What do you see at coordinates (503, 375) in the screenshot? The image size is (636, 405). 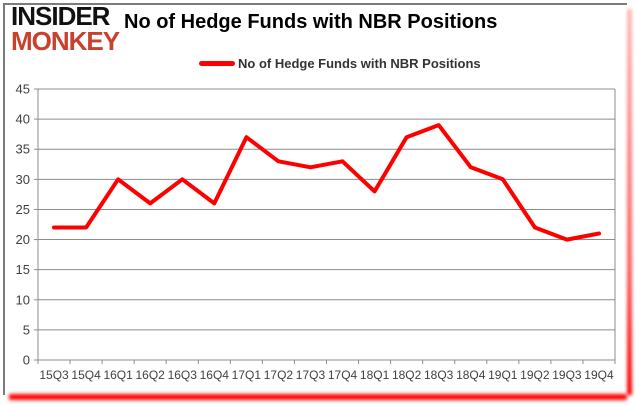 I see `x-tick-label: 19Q1` at bounding box center [503, 375].